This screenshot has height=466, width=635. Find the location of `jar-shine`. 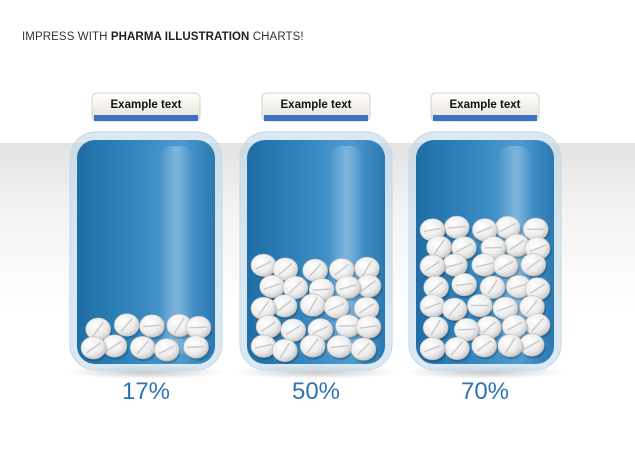

jar-shine is located at coordinates (176, 250).